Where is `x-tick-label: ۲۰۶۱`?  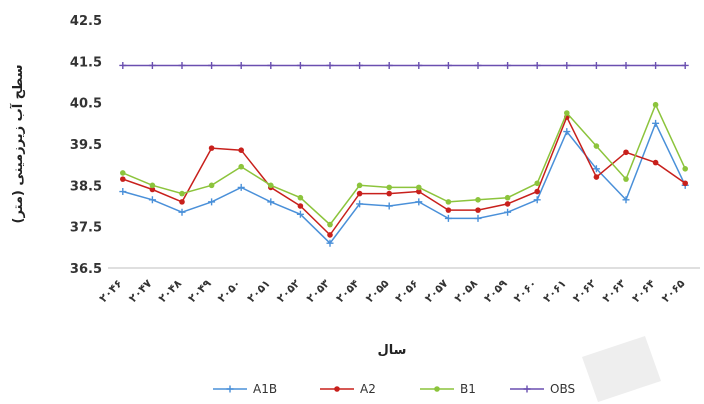 x-tick-label: ۲۰۶۱ is located at coordinates (555, 291).